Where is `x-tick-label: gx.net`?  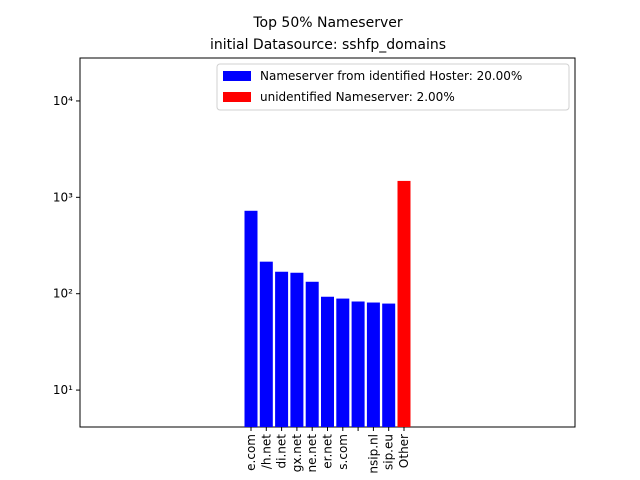
x-tick-label: gx.net is located at coordinates (297, 453).